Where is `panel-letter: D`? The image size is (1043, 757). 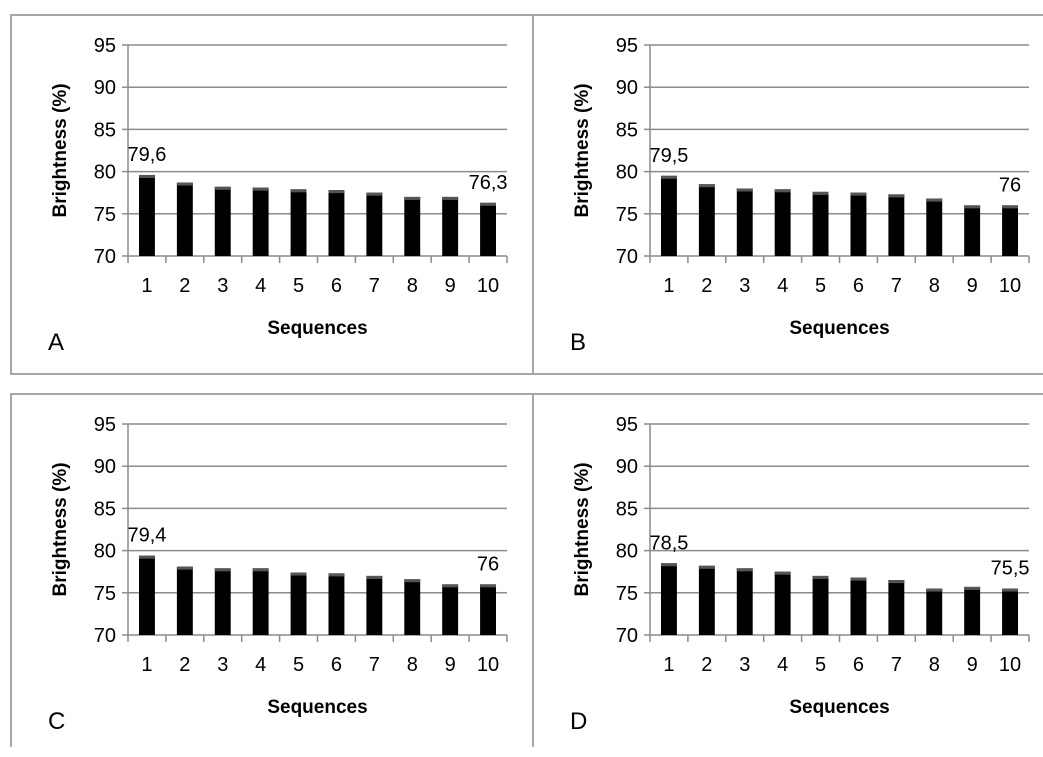 panel-letter: D is located at coordinates (578, 721).